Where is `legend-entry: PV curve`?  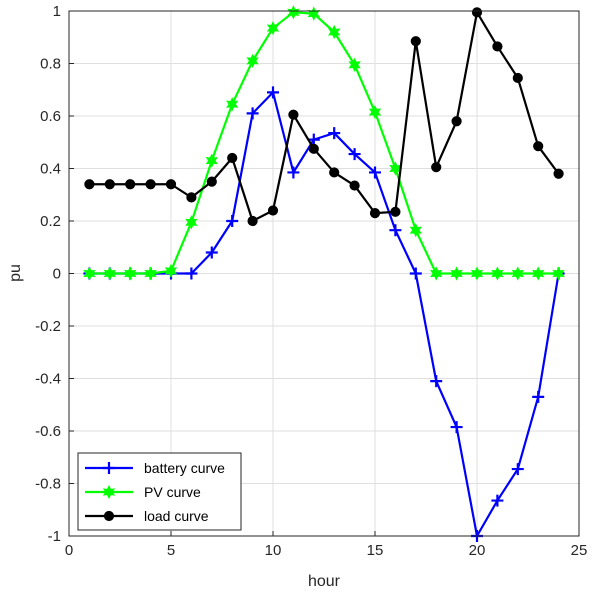 legend-entry: PV curve is located at coordinates (143, 492).